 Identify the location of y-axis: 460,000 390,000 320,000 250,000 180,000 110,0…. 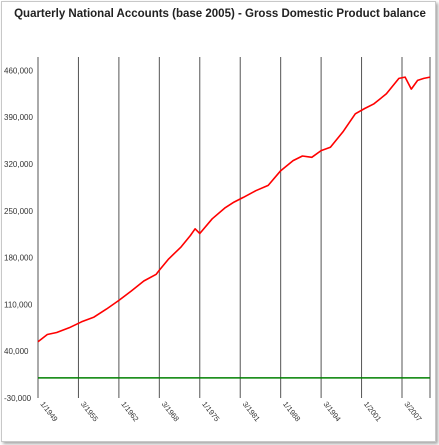
(18, 234).